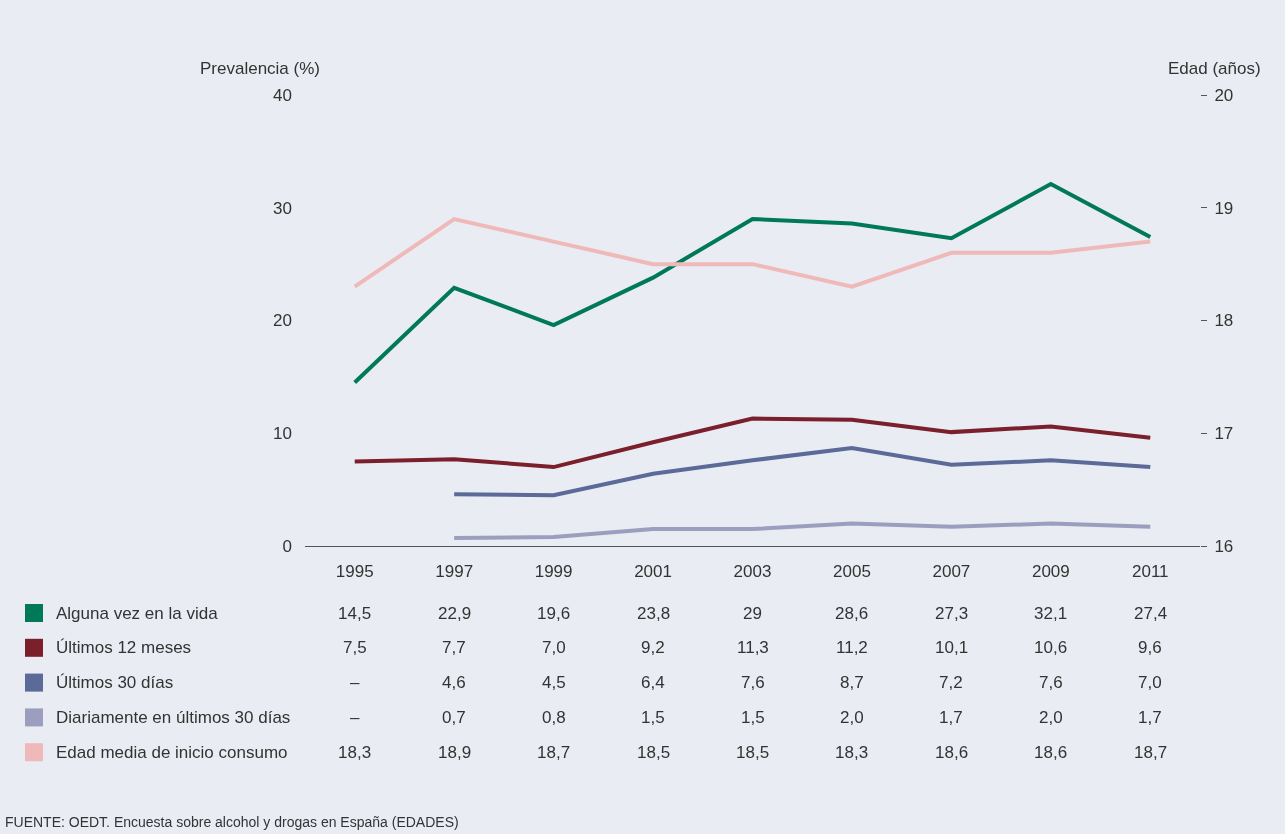 Image resolution: width=1285 pixels, height=834 pixels. I want to click on y-tick-label: 20, so click(282, 321).